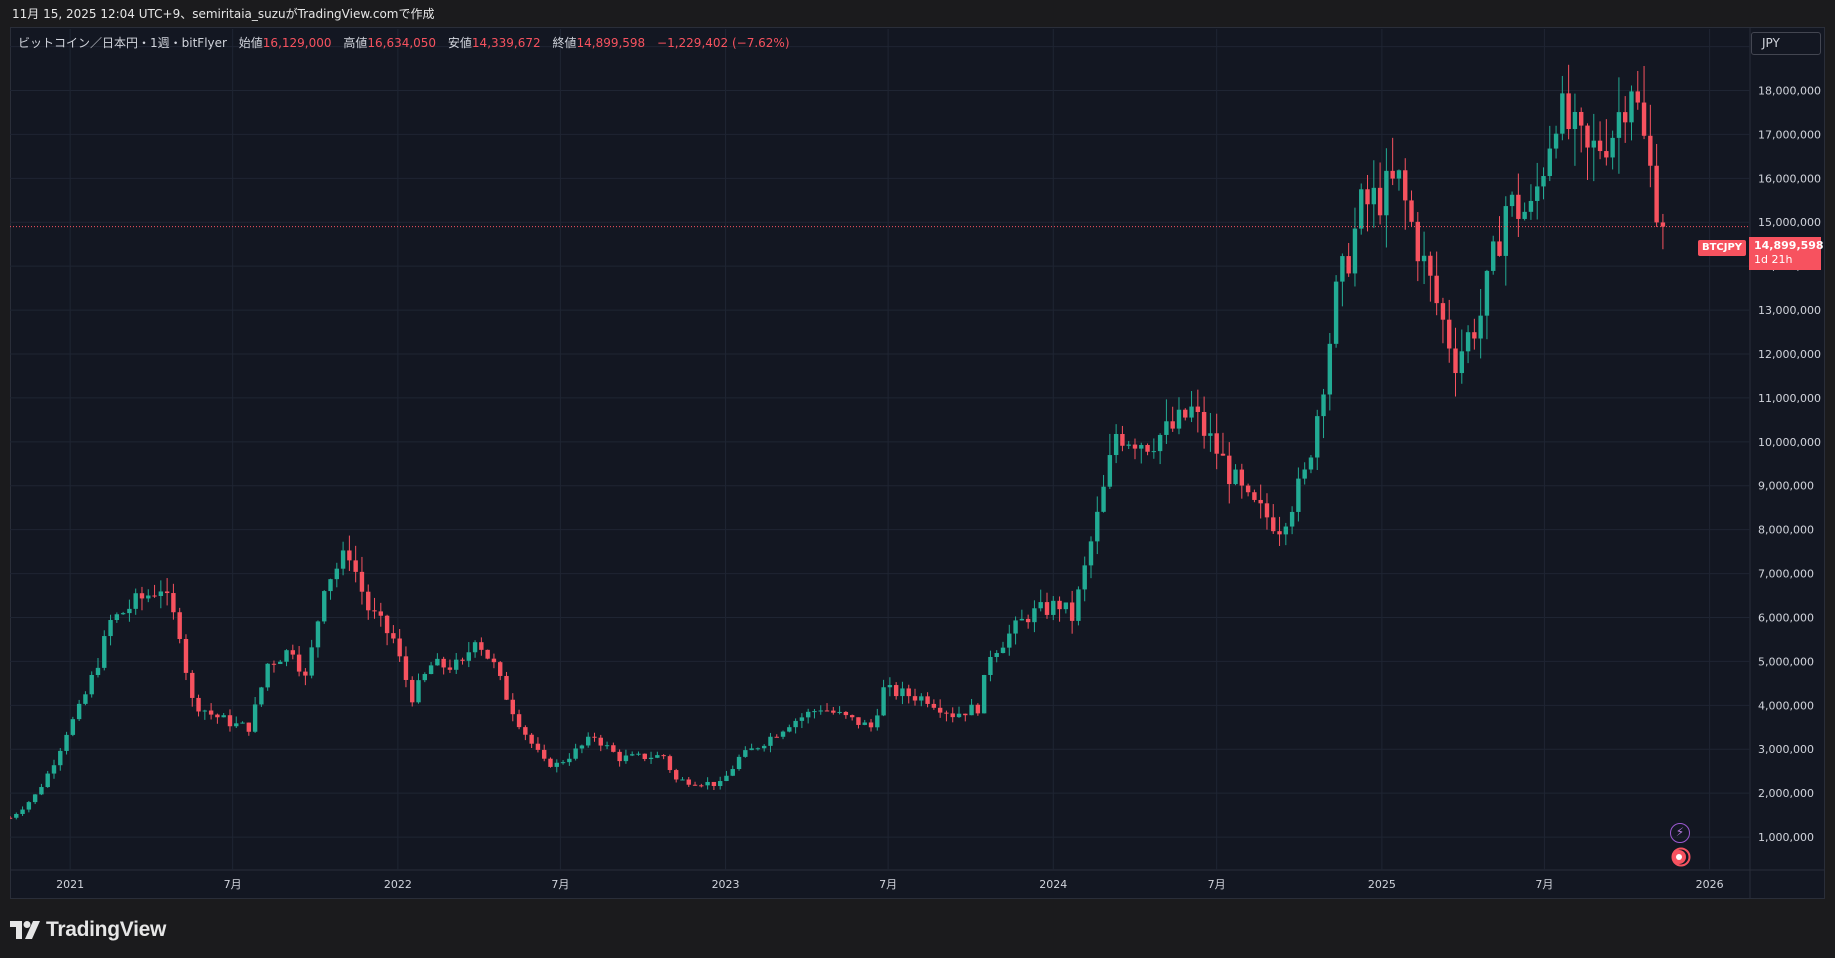  I want to click on x-tick-label: 7月, so click(888, 884).